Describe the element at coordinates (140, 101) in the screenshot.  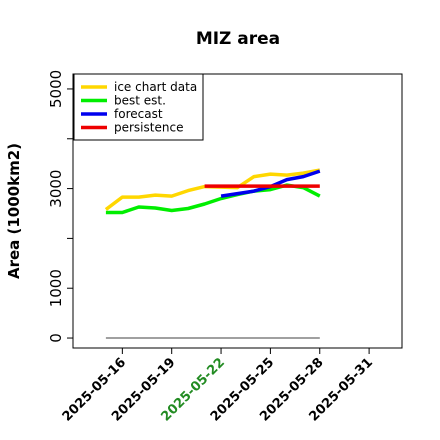
I see `legend-label-best-est: best est.` at that location.